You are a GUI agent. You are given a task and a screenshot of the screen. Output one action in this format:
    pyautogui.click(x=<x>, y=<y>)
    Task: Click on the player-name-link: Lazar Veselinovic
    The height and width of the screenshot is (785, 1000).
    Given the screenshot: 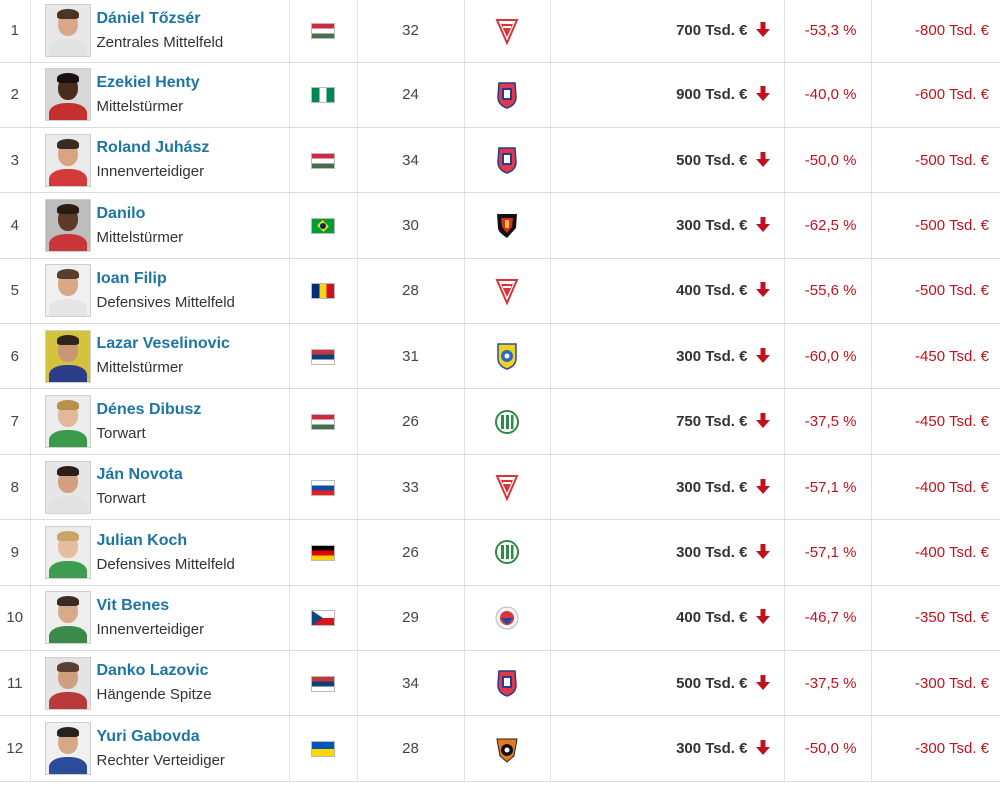 What is the action you would take?
    pyautogui.click(x=163, y=344)
    